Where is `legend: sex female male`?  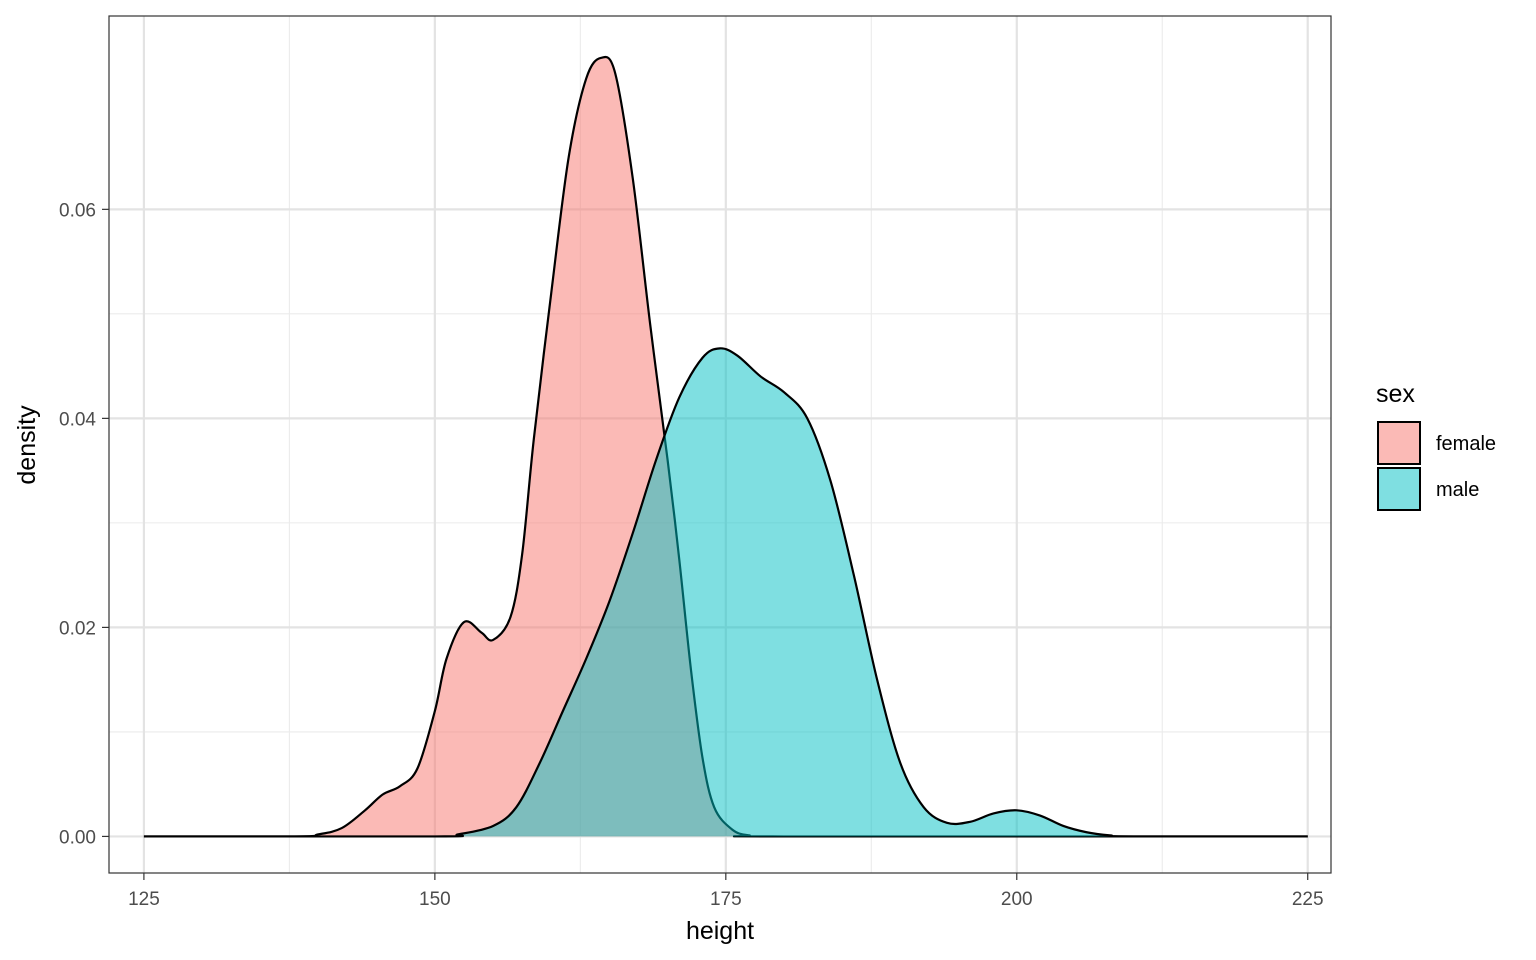 legend: sex female male is located at coordinates (1436, 445).